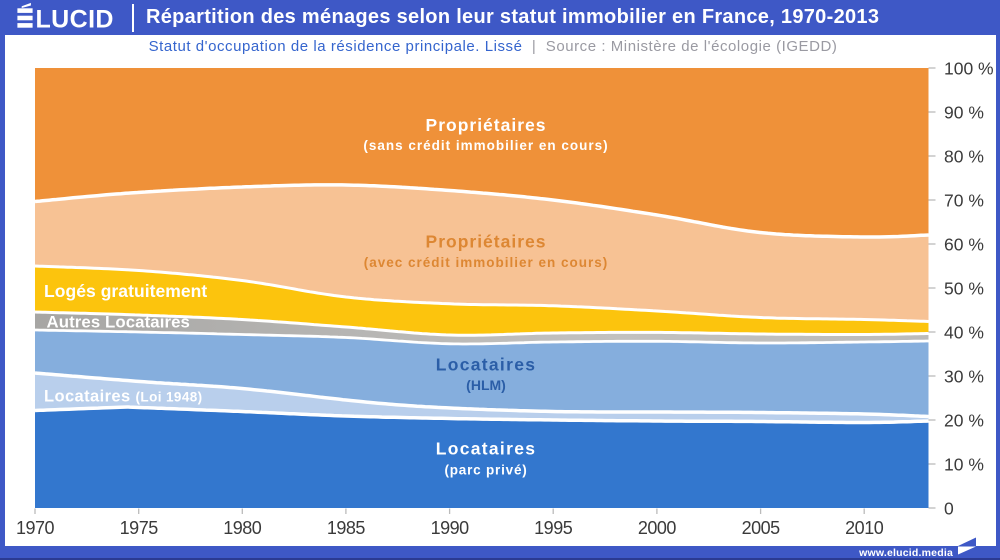 The image size is (1000, 560). Describe the element at coordinates (964, 464) in the screenshot. I see `svg-text: 10 %` at that location.